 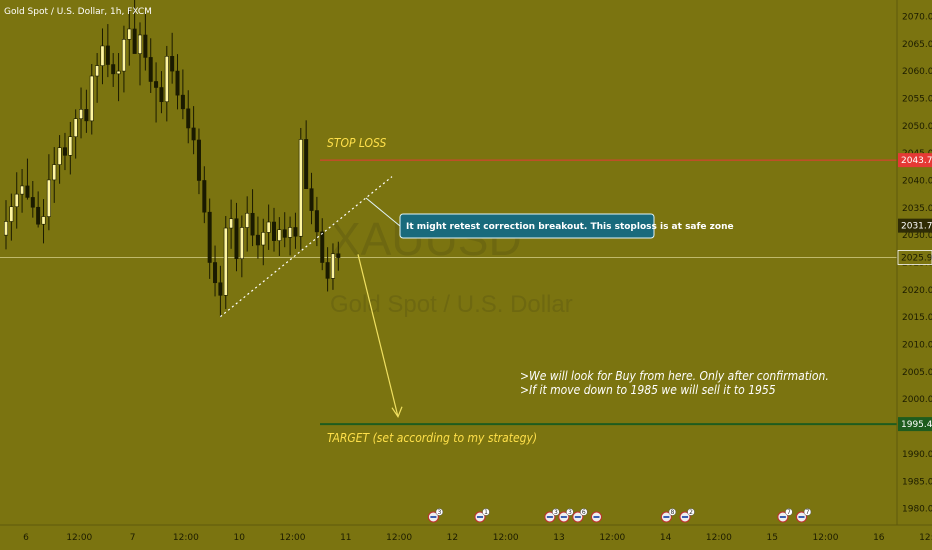 I want to click on x-tick-label: 12, so click(x=452, y=538).